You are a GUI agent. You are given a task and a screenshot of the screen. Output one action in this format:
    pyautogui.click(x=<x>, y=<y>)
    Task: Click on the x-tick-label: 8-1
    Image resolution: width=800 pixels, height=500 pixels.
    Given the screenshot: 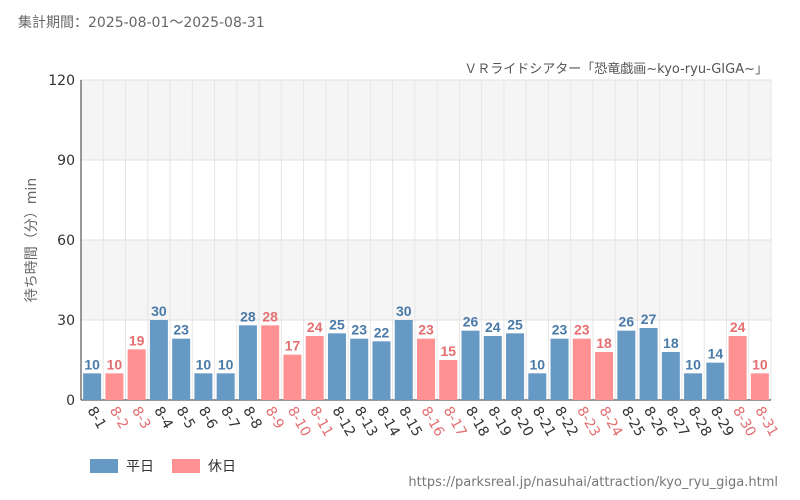 What is the action you would take?
    pyautogui.click(x=96, y=418)
    